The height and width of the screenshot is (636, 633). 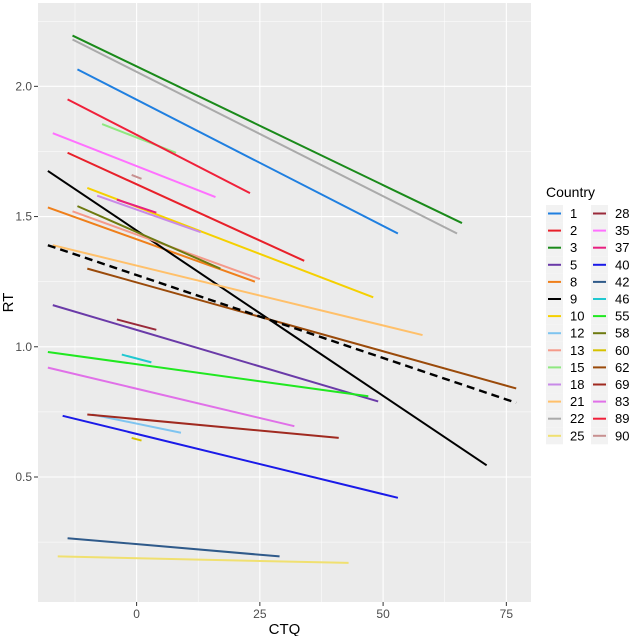 What do you see at coordinates (507, 614) in the screenshot?
I see `x-tick-label: 75` at bounding box center [507, 614].